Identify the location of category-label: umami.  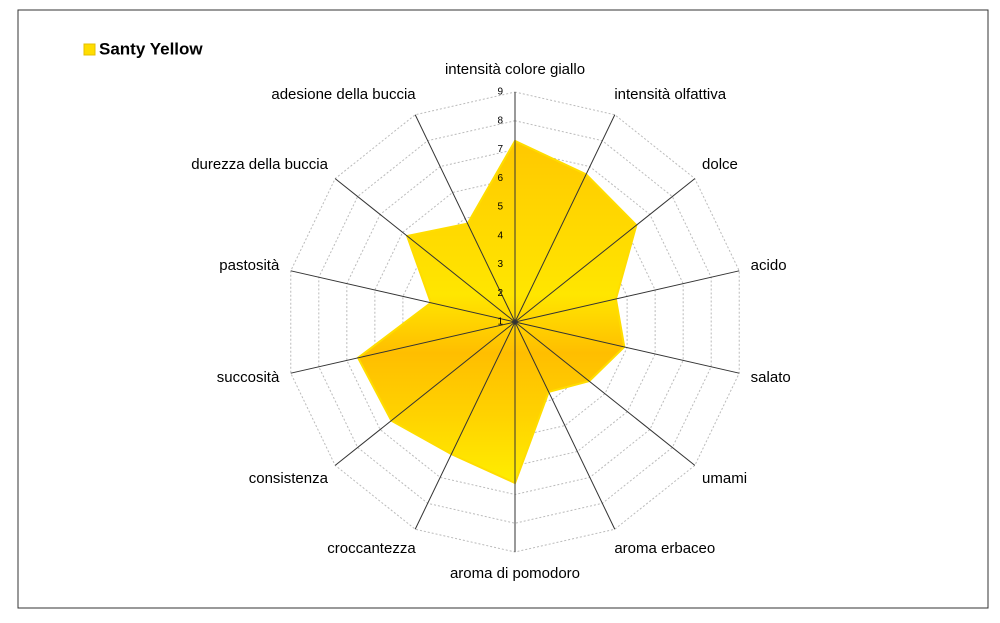
(724, 478).